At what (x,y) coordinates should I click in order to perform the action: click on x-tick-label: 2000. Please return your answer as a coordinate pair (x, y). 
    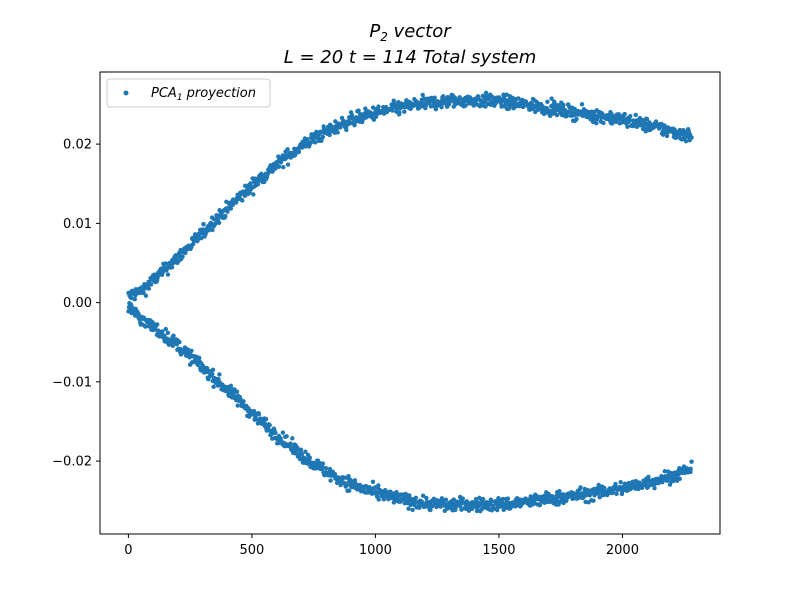
    Looking at the image, I should click on (622, 550).